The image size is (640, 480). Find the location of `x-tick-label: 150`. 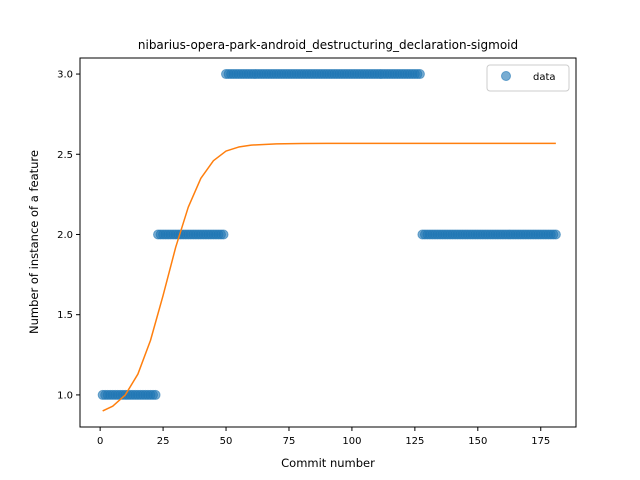

x-tick-label: 150 is located at coordinates (477, 441).